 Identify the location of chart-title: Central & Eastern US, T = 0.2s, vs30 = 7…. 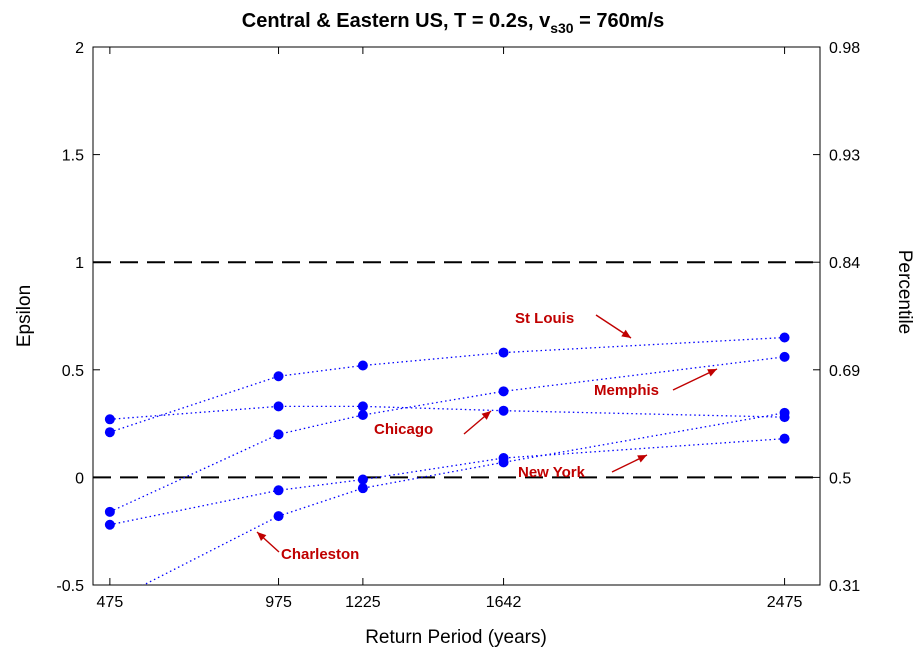
(453, 23).